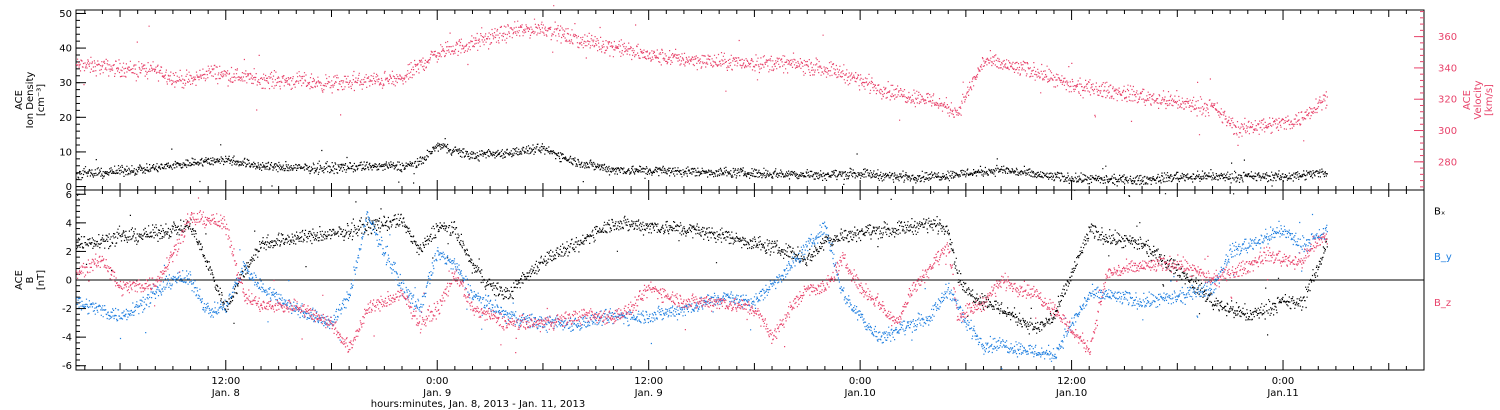  Describe the element at coordinates (69, 187) in the screenshot. I see `density-axis-tick-label: 0` at that location.